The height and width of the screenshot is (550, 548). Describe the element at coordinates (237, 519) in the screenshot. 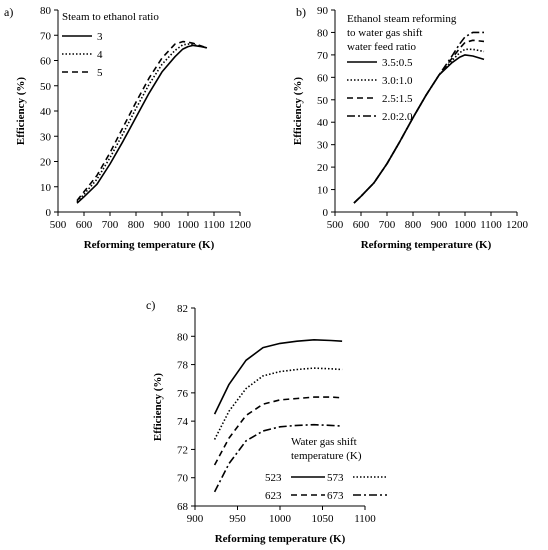

I see `x-tick-label: 950` at that location.